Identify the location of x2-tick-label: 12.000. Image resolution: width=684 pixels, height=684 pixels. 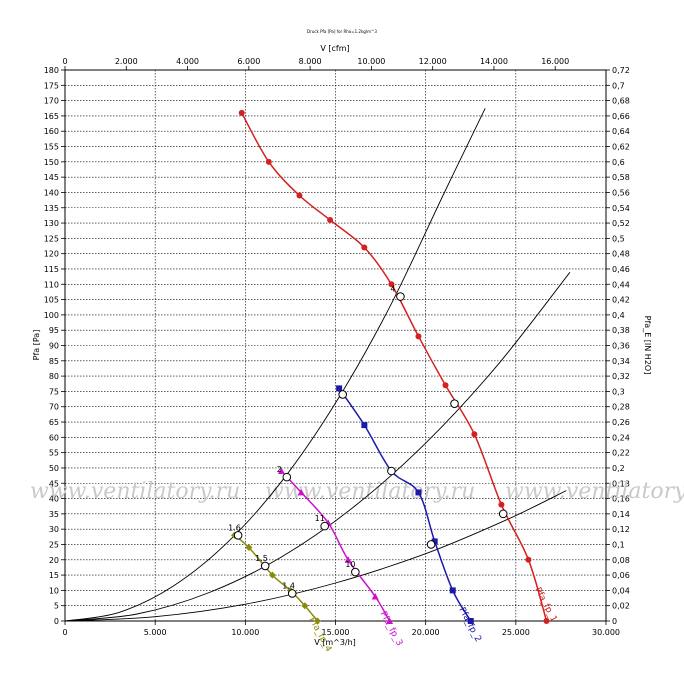
(433, 61).